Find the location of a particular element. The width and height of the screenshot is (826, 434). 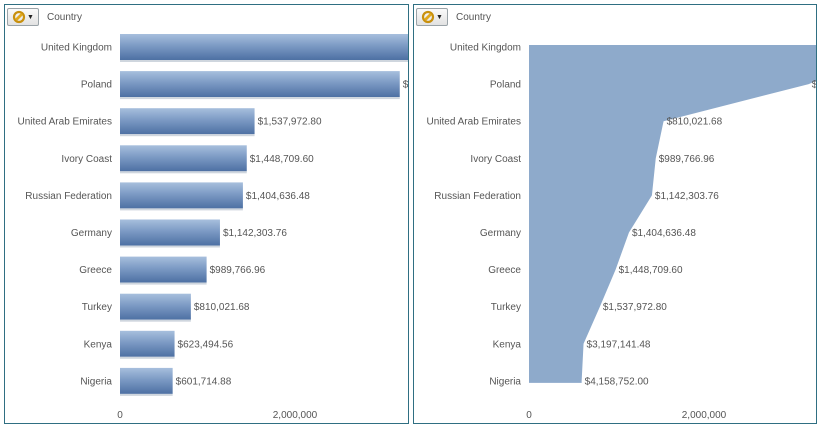

data-label: $601,714.88 is located at coordinates (204, 381).